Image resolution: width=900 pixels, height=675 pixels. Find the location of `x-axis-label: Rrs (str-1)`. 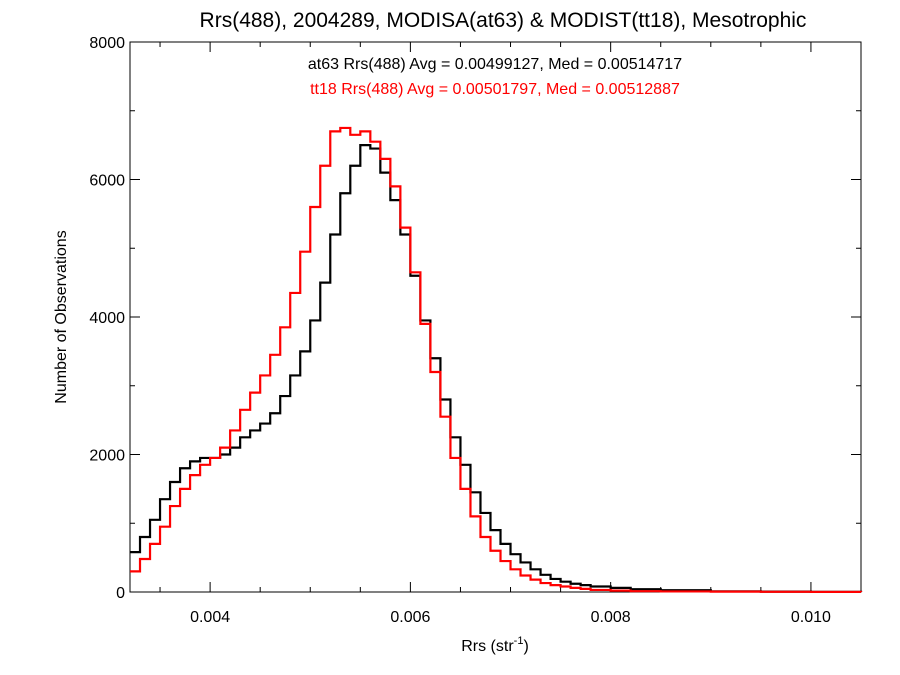

x-axis-label: Rrs (str-1) is located at coordinates (495, 645).